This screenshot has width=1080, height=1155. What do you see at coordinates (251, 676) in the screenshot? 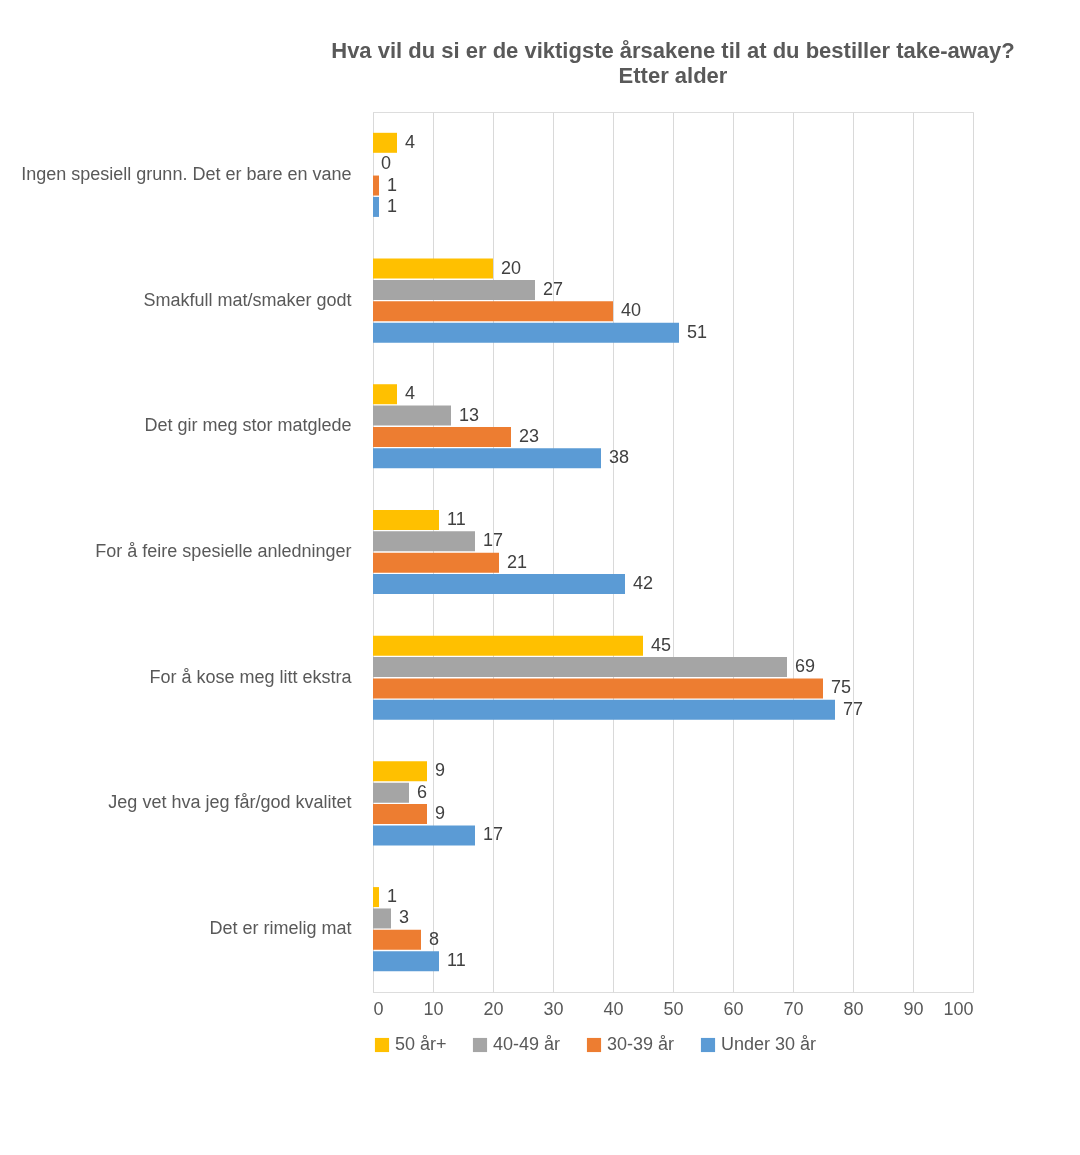
I see `y-tick-label: For å kose meg litt ekstra` at bounding box center [251, 676].